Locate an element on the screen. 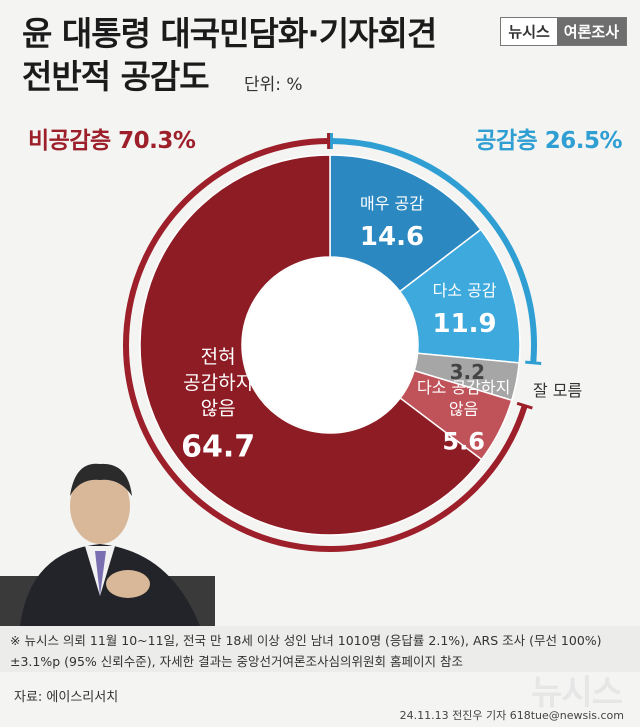 Image resolution: width=640 pixels, height=727 pixels. slice-category-label: 다소 공감 is located at coordinates (465, 290).